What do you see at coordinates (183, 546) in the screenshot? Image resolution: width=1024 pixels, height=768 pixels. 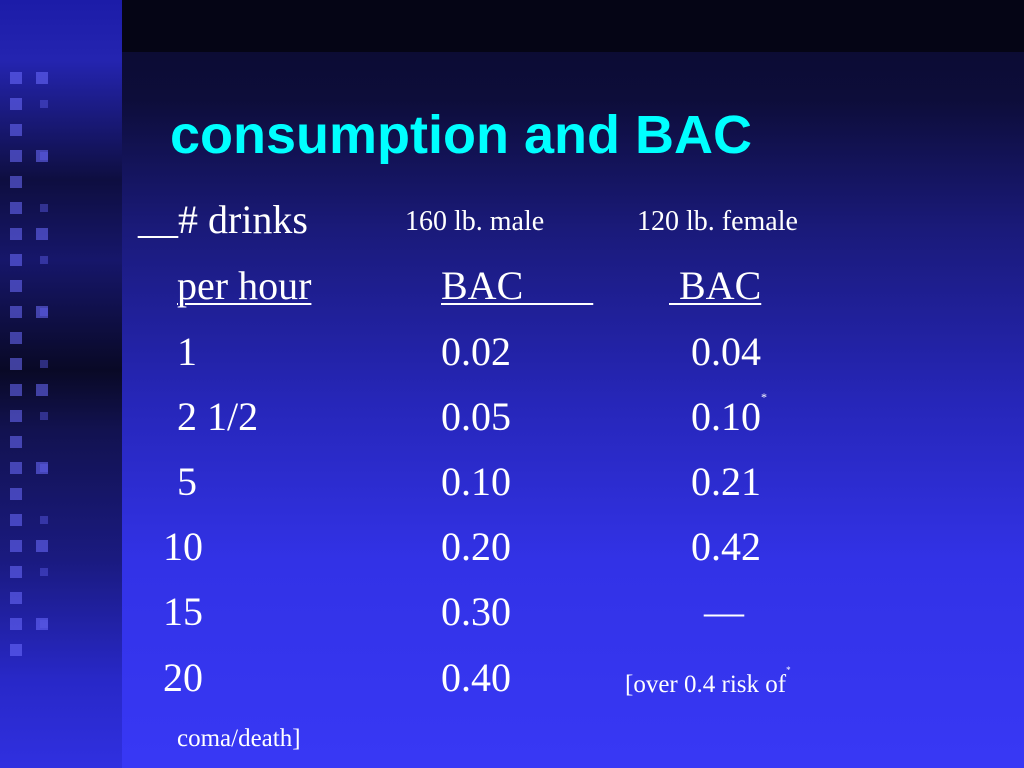 I see `row-4-drinks: 10` at bounding box center [183, 546].